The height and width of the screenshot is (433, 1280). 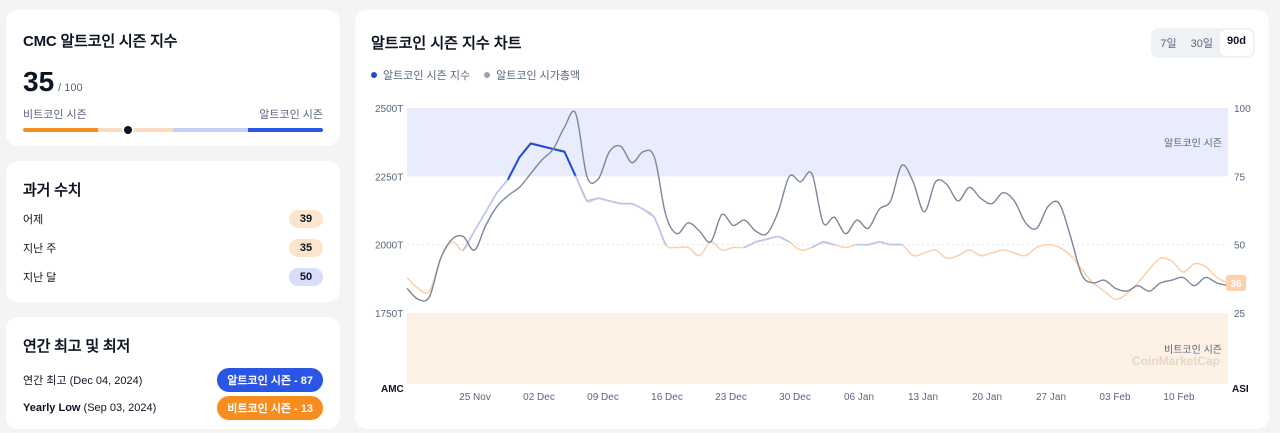 What do you see at coordinates (1179, 397) in the screenshot?
I see `x-axis-tick: 10 Feb` at bounding box center [1179, 397].